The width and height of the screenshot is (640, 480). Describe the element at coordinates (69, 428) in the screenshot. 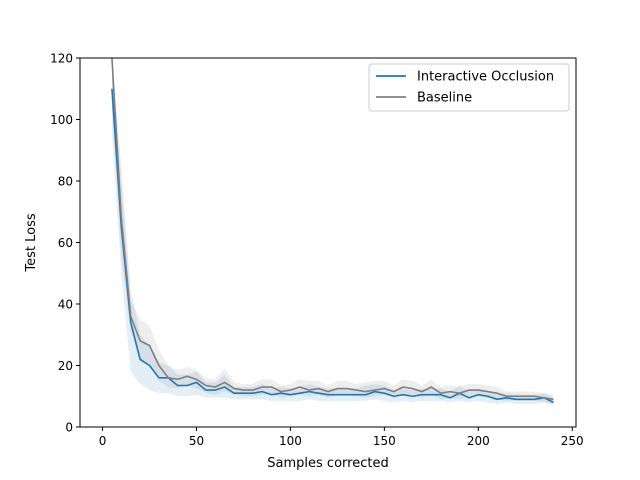

I see `y-tick-label: 0` at that location.